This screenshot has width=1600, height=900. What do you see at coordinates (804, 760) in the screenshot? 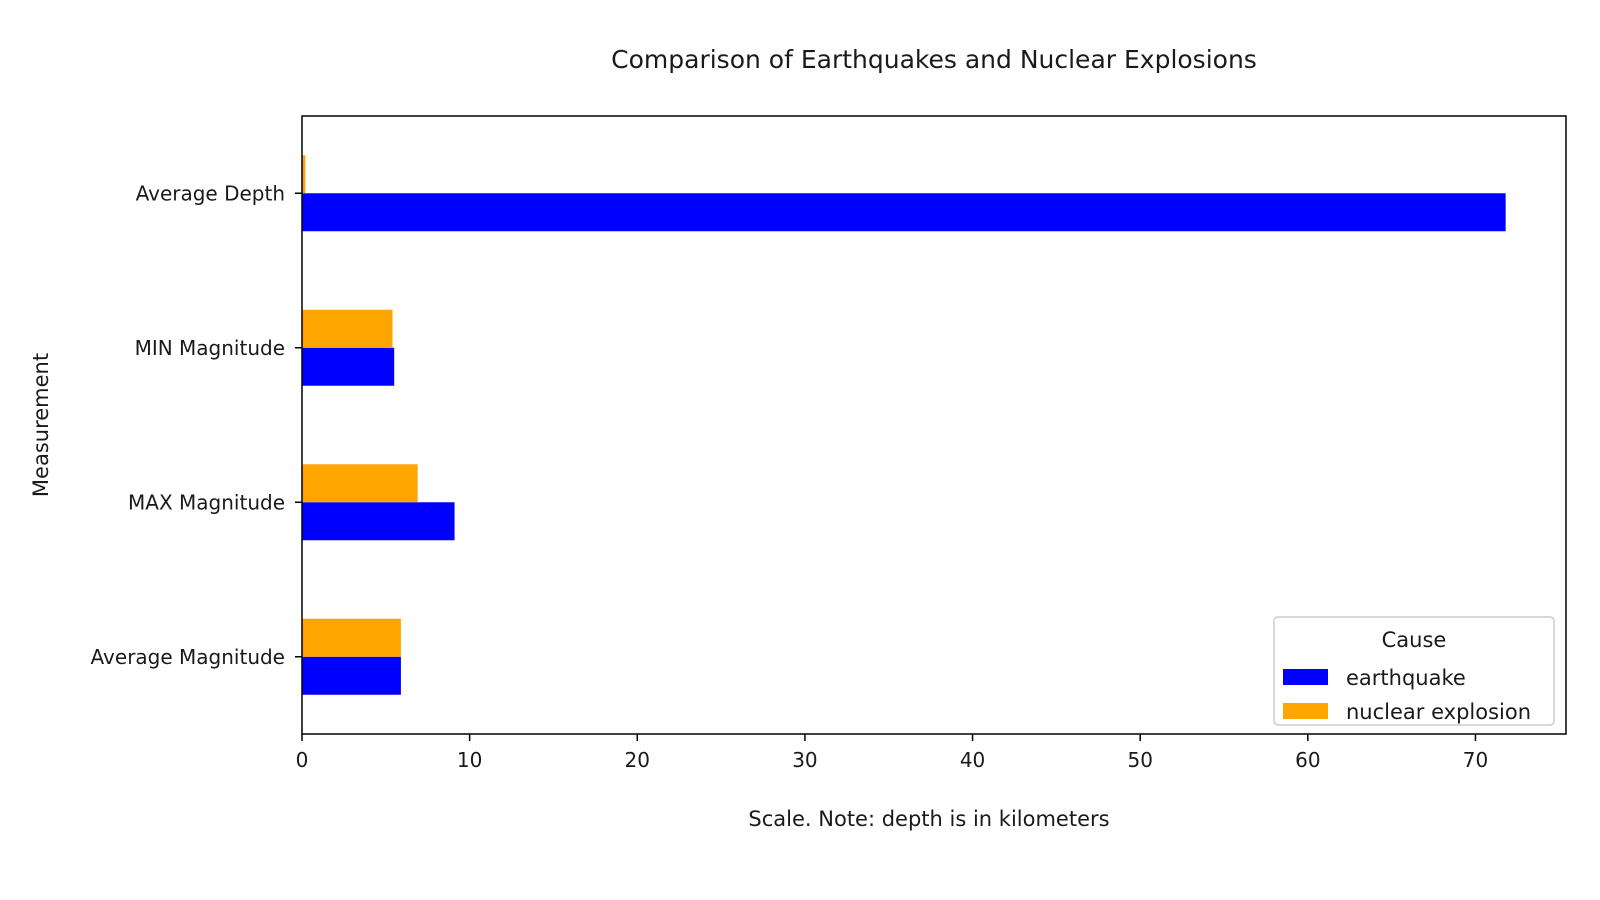
I see `x-tick-label: 30` at bounding box center [804, 760].